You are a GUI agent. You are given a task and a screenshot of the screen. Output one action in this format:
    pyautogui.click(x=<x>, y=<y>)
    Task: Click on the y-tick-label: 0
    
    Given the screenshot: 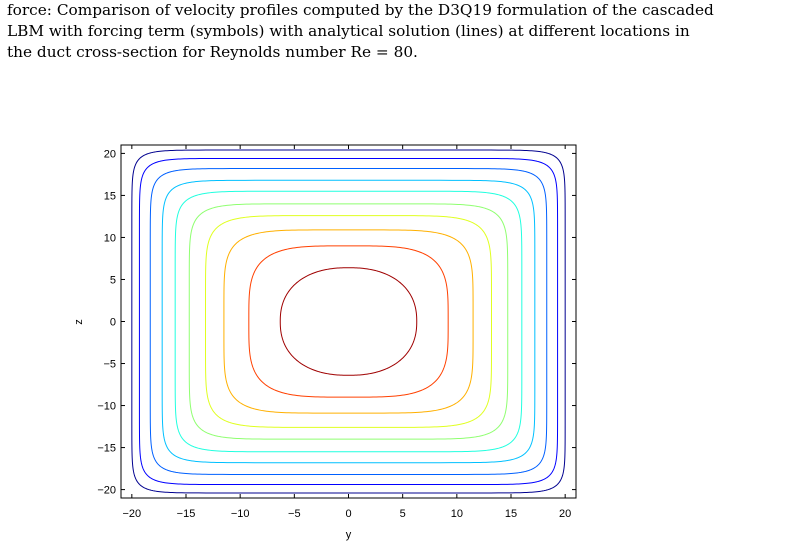 What is the action you would take?
    pyautogui.click(x=113, y=323)
    